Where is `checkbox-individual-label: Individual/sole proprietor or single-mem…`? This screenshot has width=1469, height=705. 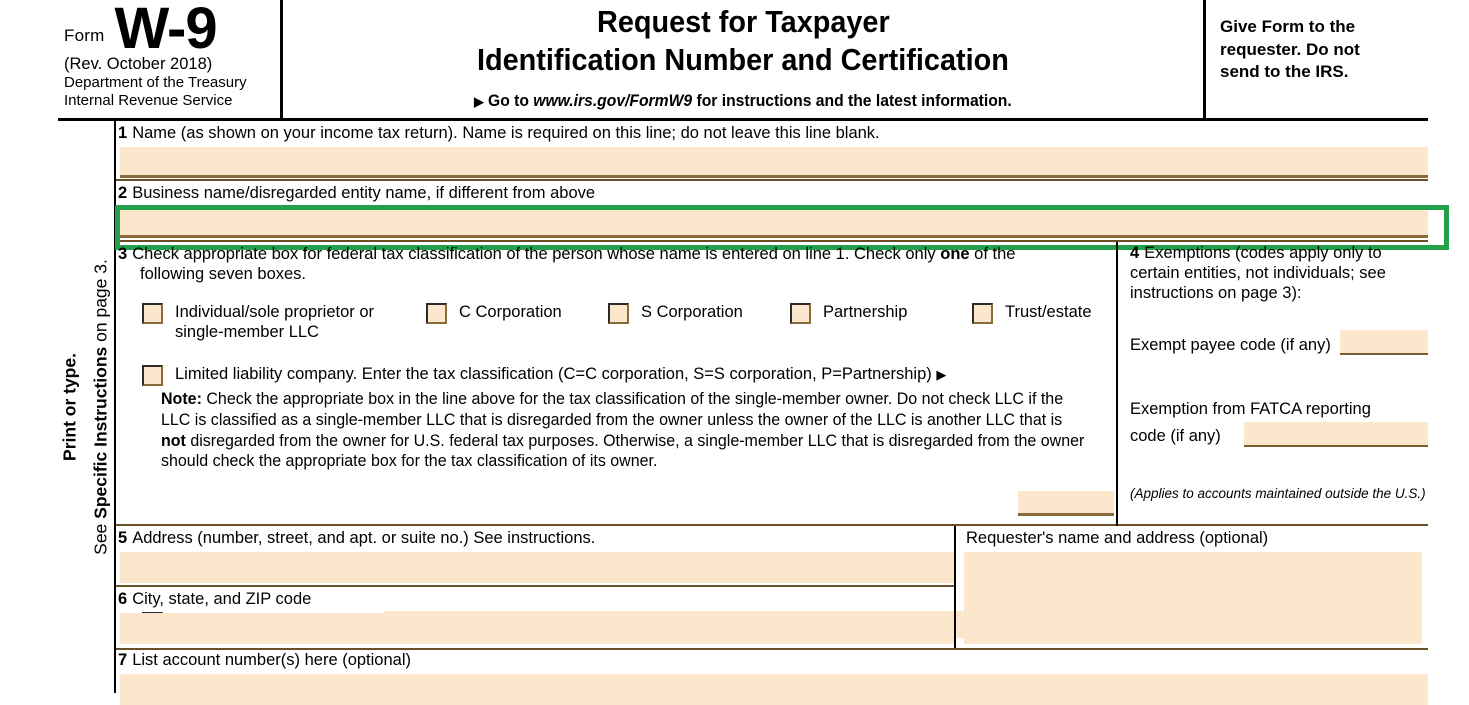
checkbox-individual-label: Individual/sole proprietor or single-mem… is located at coordinates (268, 322).